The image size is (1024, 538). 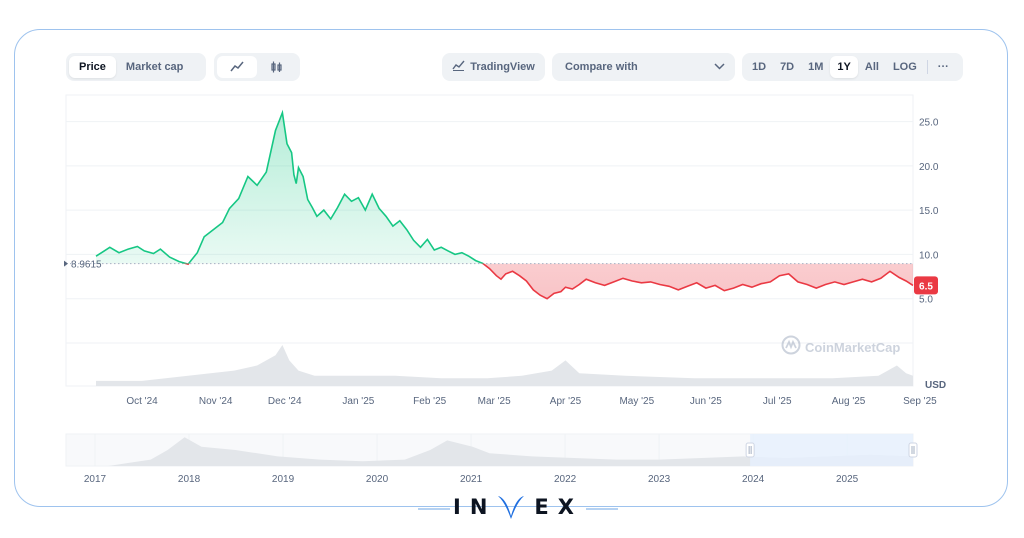 I want to click on price-tab: Price, so click(x=92, y=67).